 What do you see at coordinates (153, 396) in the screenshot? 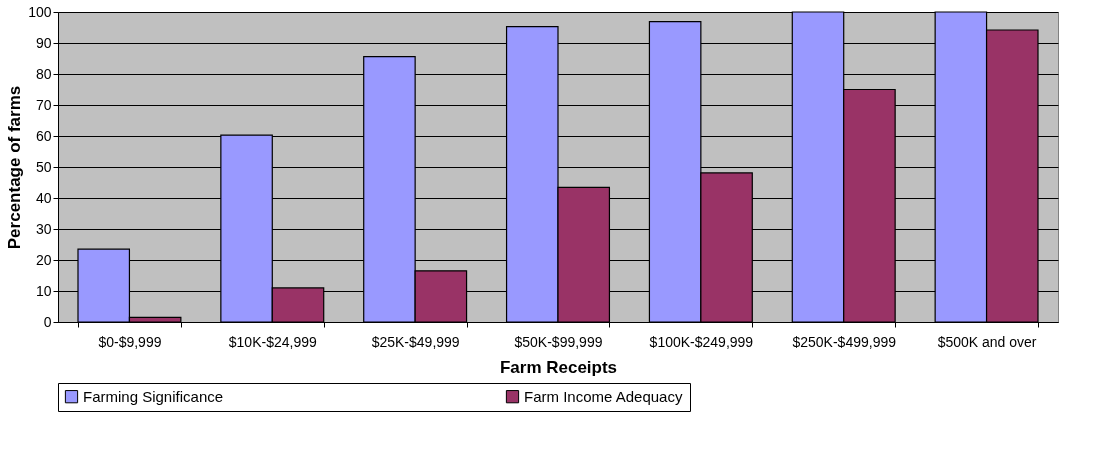
I see `legend-label: Farming Significance` at bounding box center [153, 396].